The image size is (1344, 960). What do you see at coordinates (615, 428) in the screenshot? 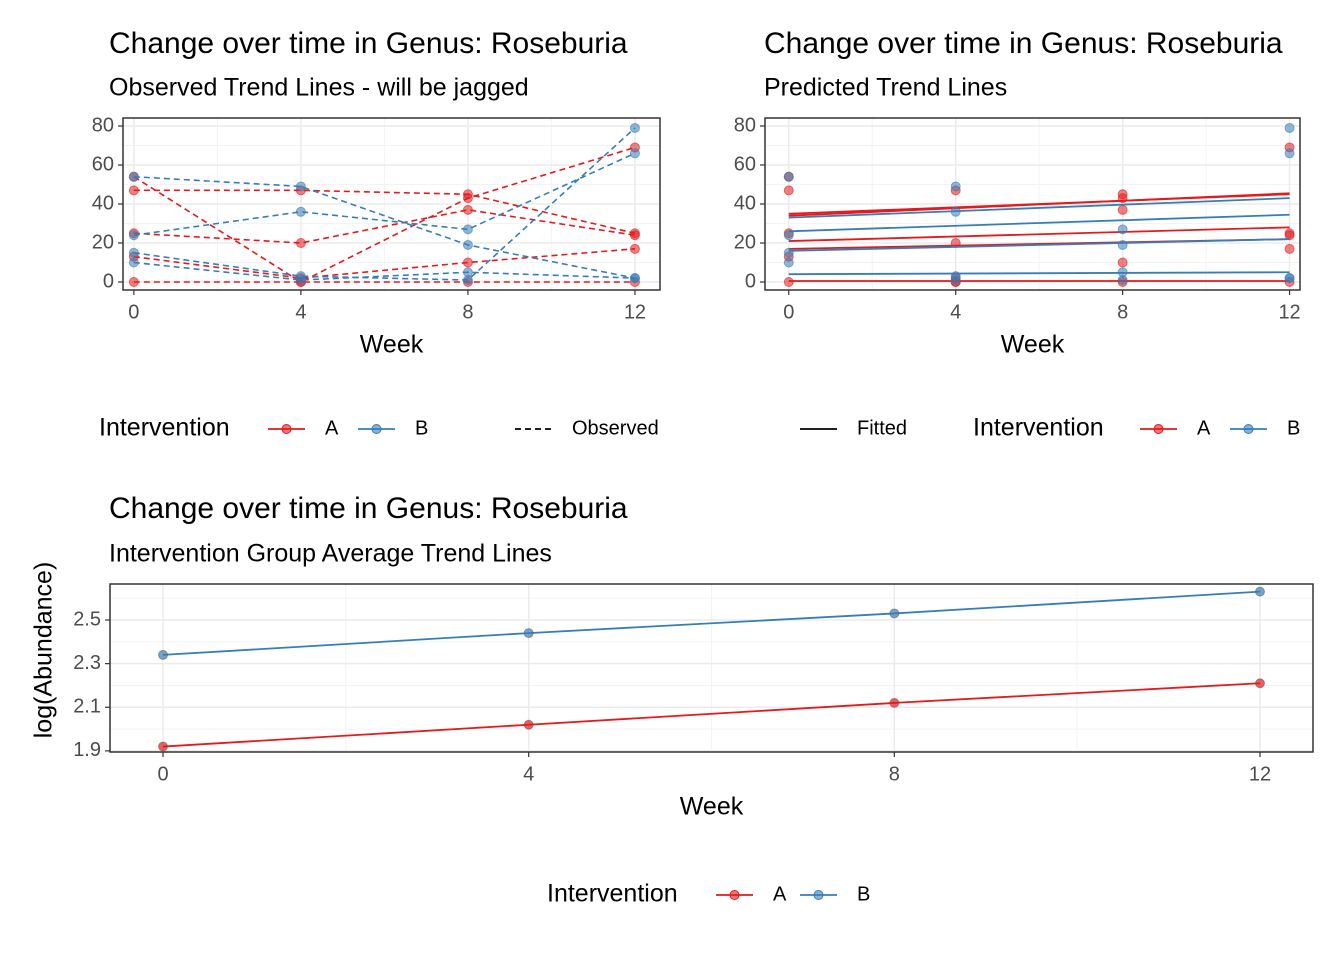
I see `legend-label: Observed` at bounding box center [615, 428].